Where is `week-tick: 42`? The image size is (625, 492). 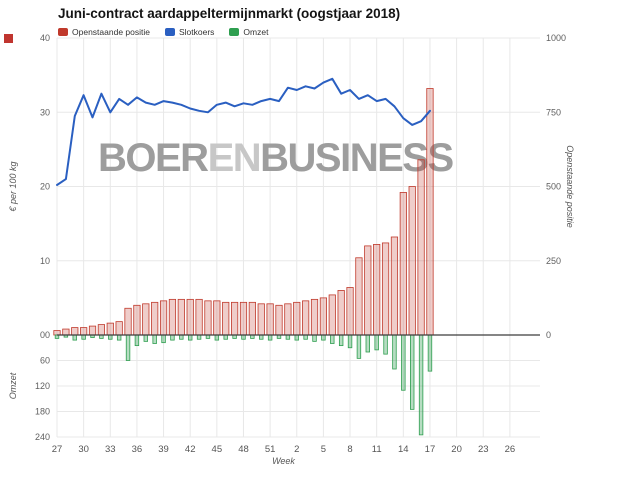
week-tick: 42 is located at coordinates (190, 449).